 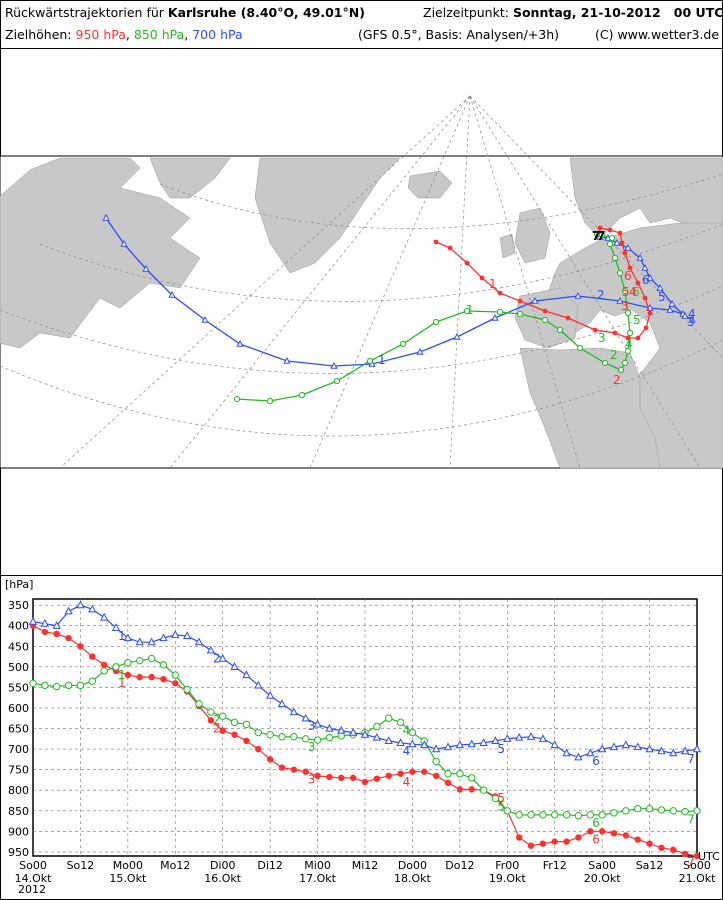 I want to click on x-date-label: 19.Okt, so click(x=508, y=878).